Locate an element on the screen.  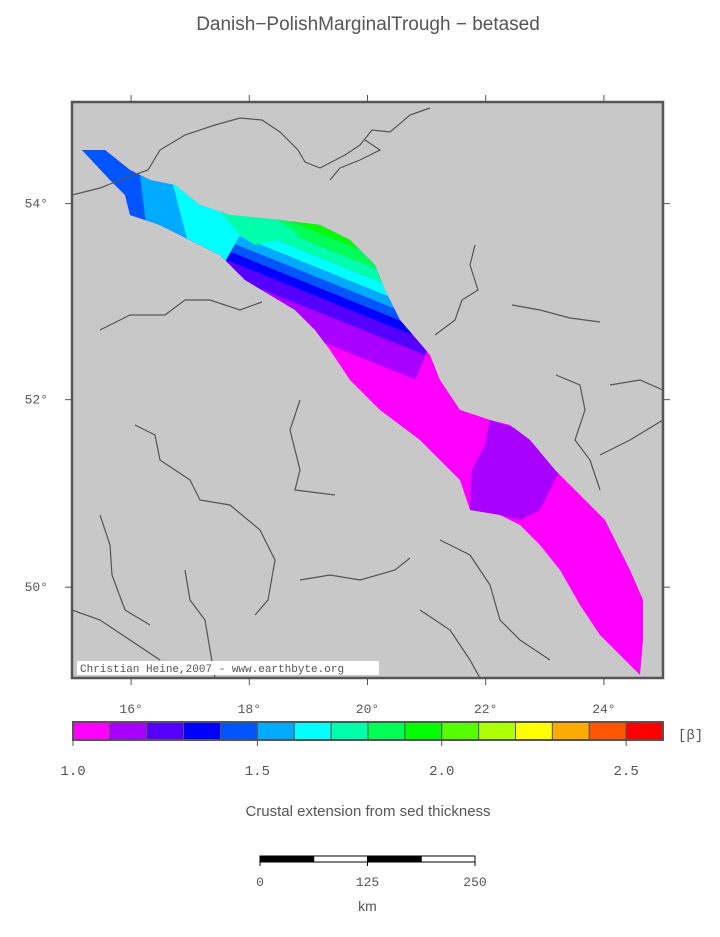
scale-tick-label: 250 is located at coordinates (474, 882).